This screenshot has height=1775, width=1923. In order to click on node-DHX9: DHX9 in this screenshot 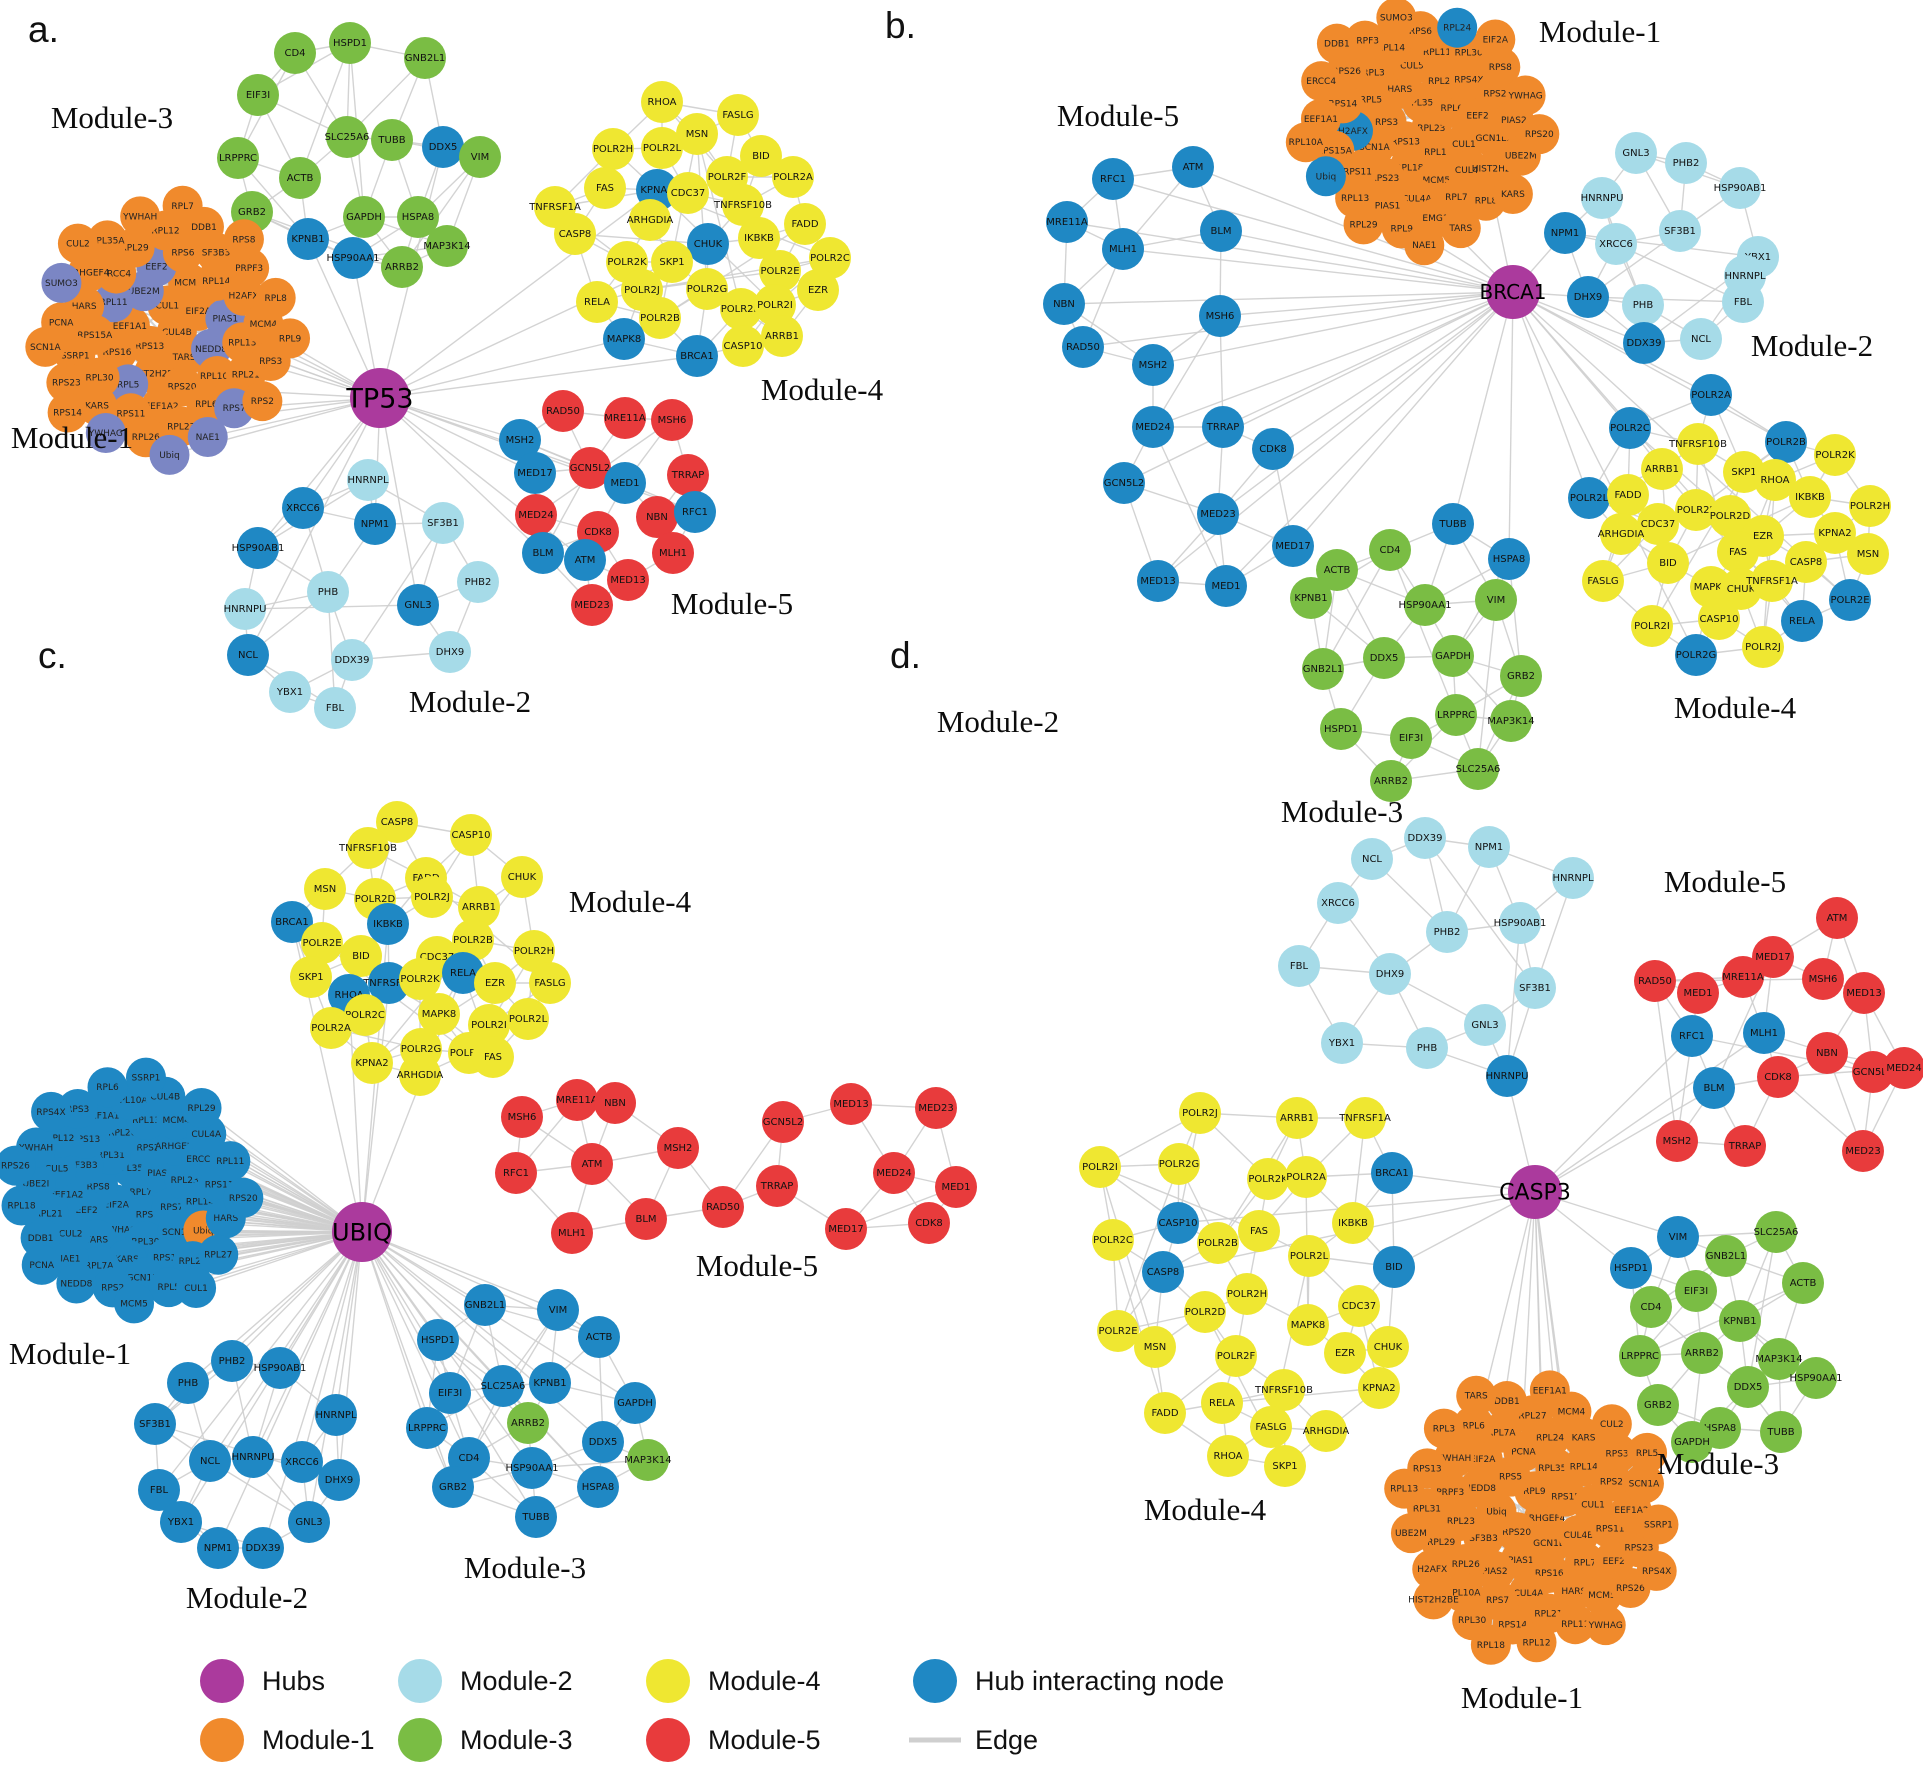, I will do `click(1588, 297)`.